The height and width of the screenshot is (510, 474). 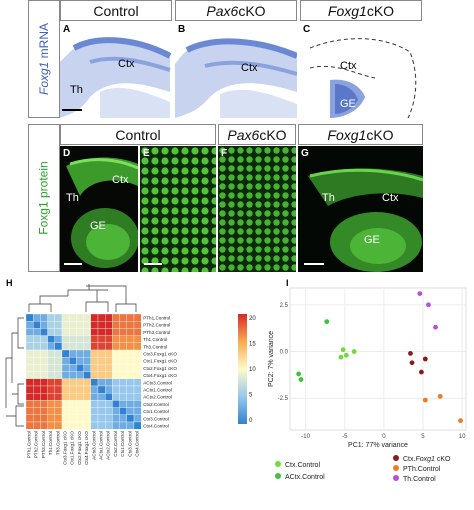 I want to click on label-ge-d: GE, so click(x=98, y=226).